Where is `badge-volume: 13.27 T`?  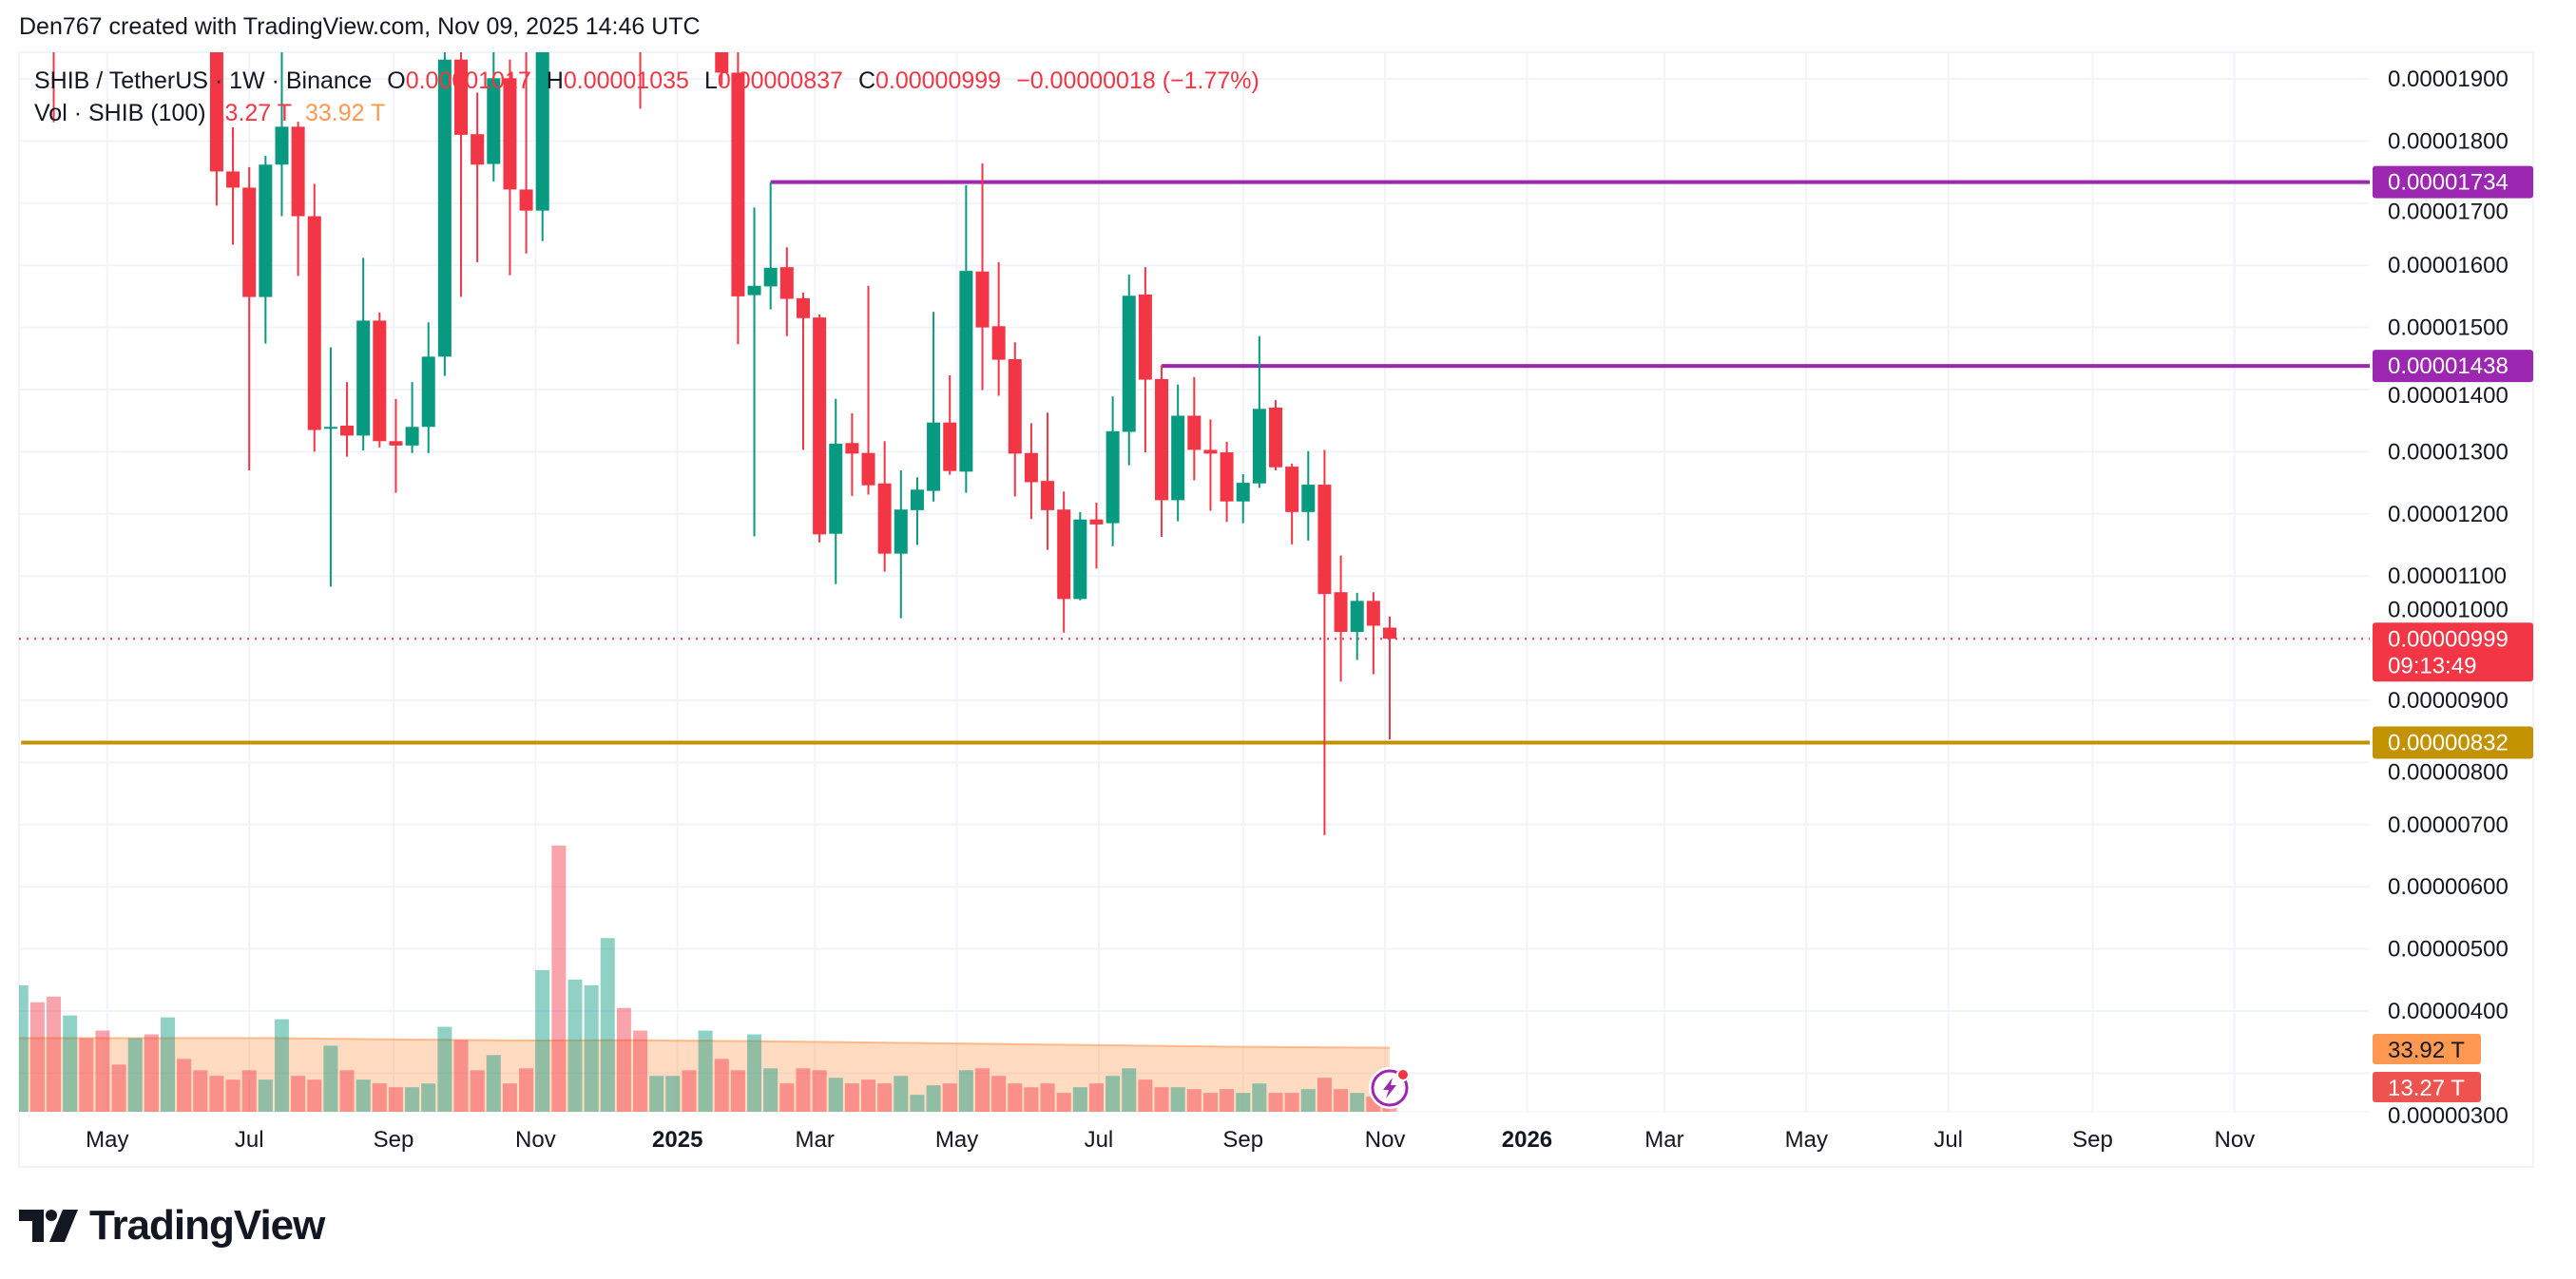 badge-volume: 13.27 T is located at coordinates (2427, 1087).